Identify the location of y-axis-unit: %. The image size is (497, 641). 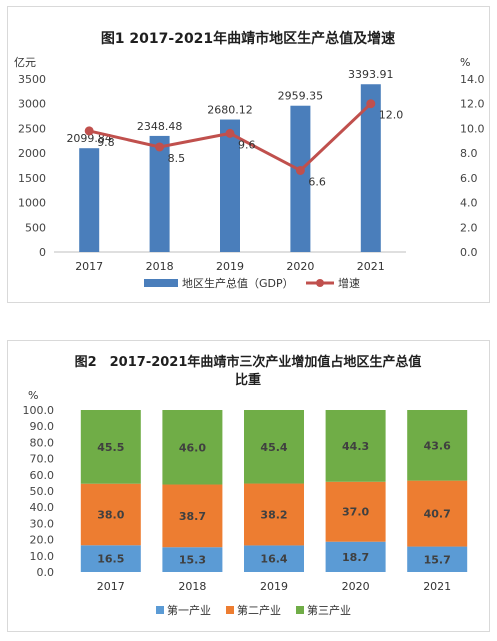
(33, 395).